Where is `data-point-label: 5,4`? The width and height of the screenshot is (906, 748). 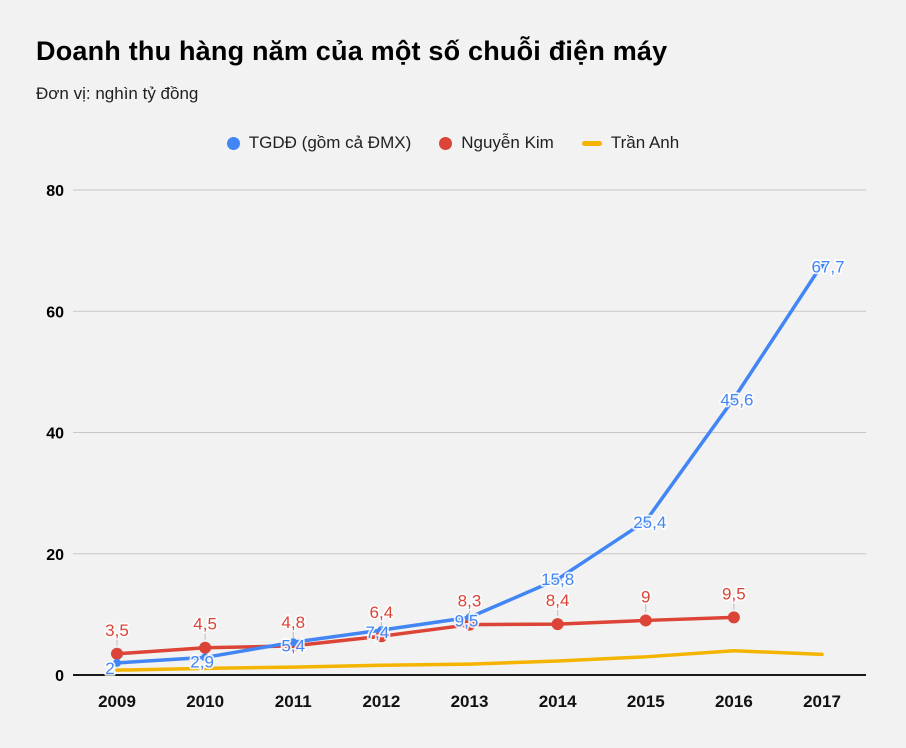 data-point-label: 5,4 is located at coordinates (293, 645).